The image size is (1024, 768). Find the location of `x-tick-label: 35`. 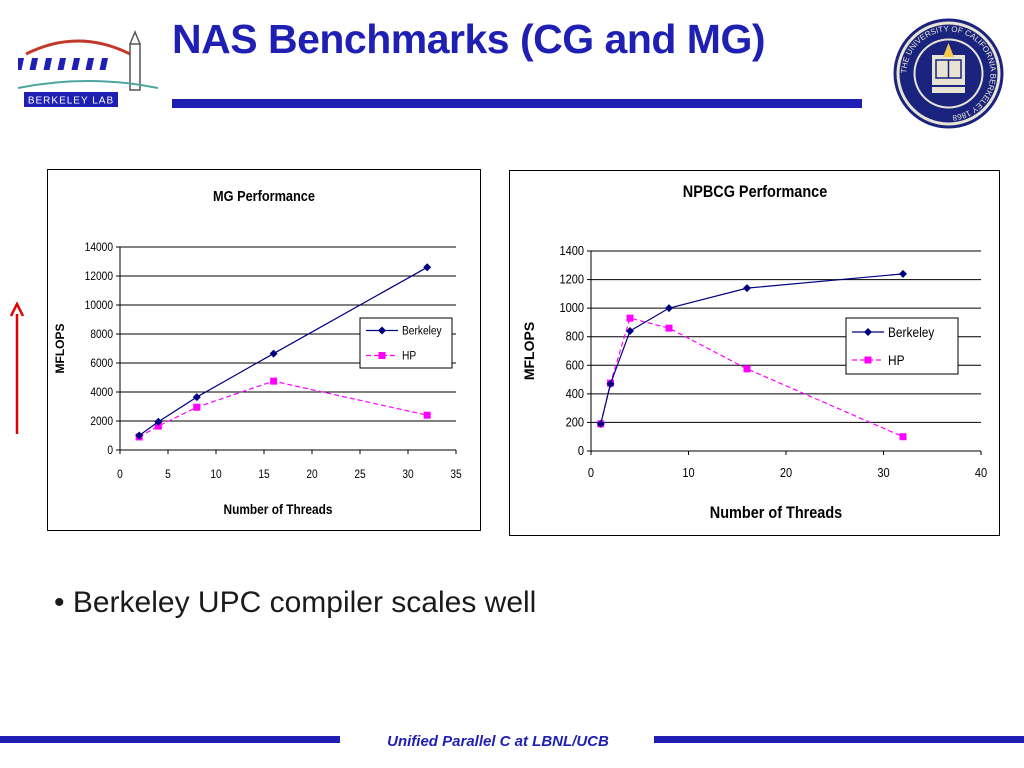

x-tick-label: 35 is located at coordinates (455, 474).